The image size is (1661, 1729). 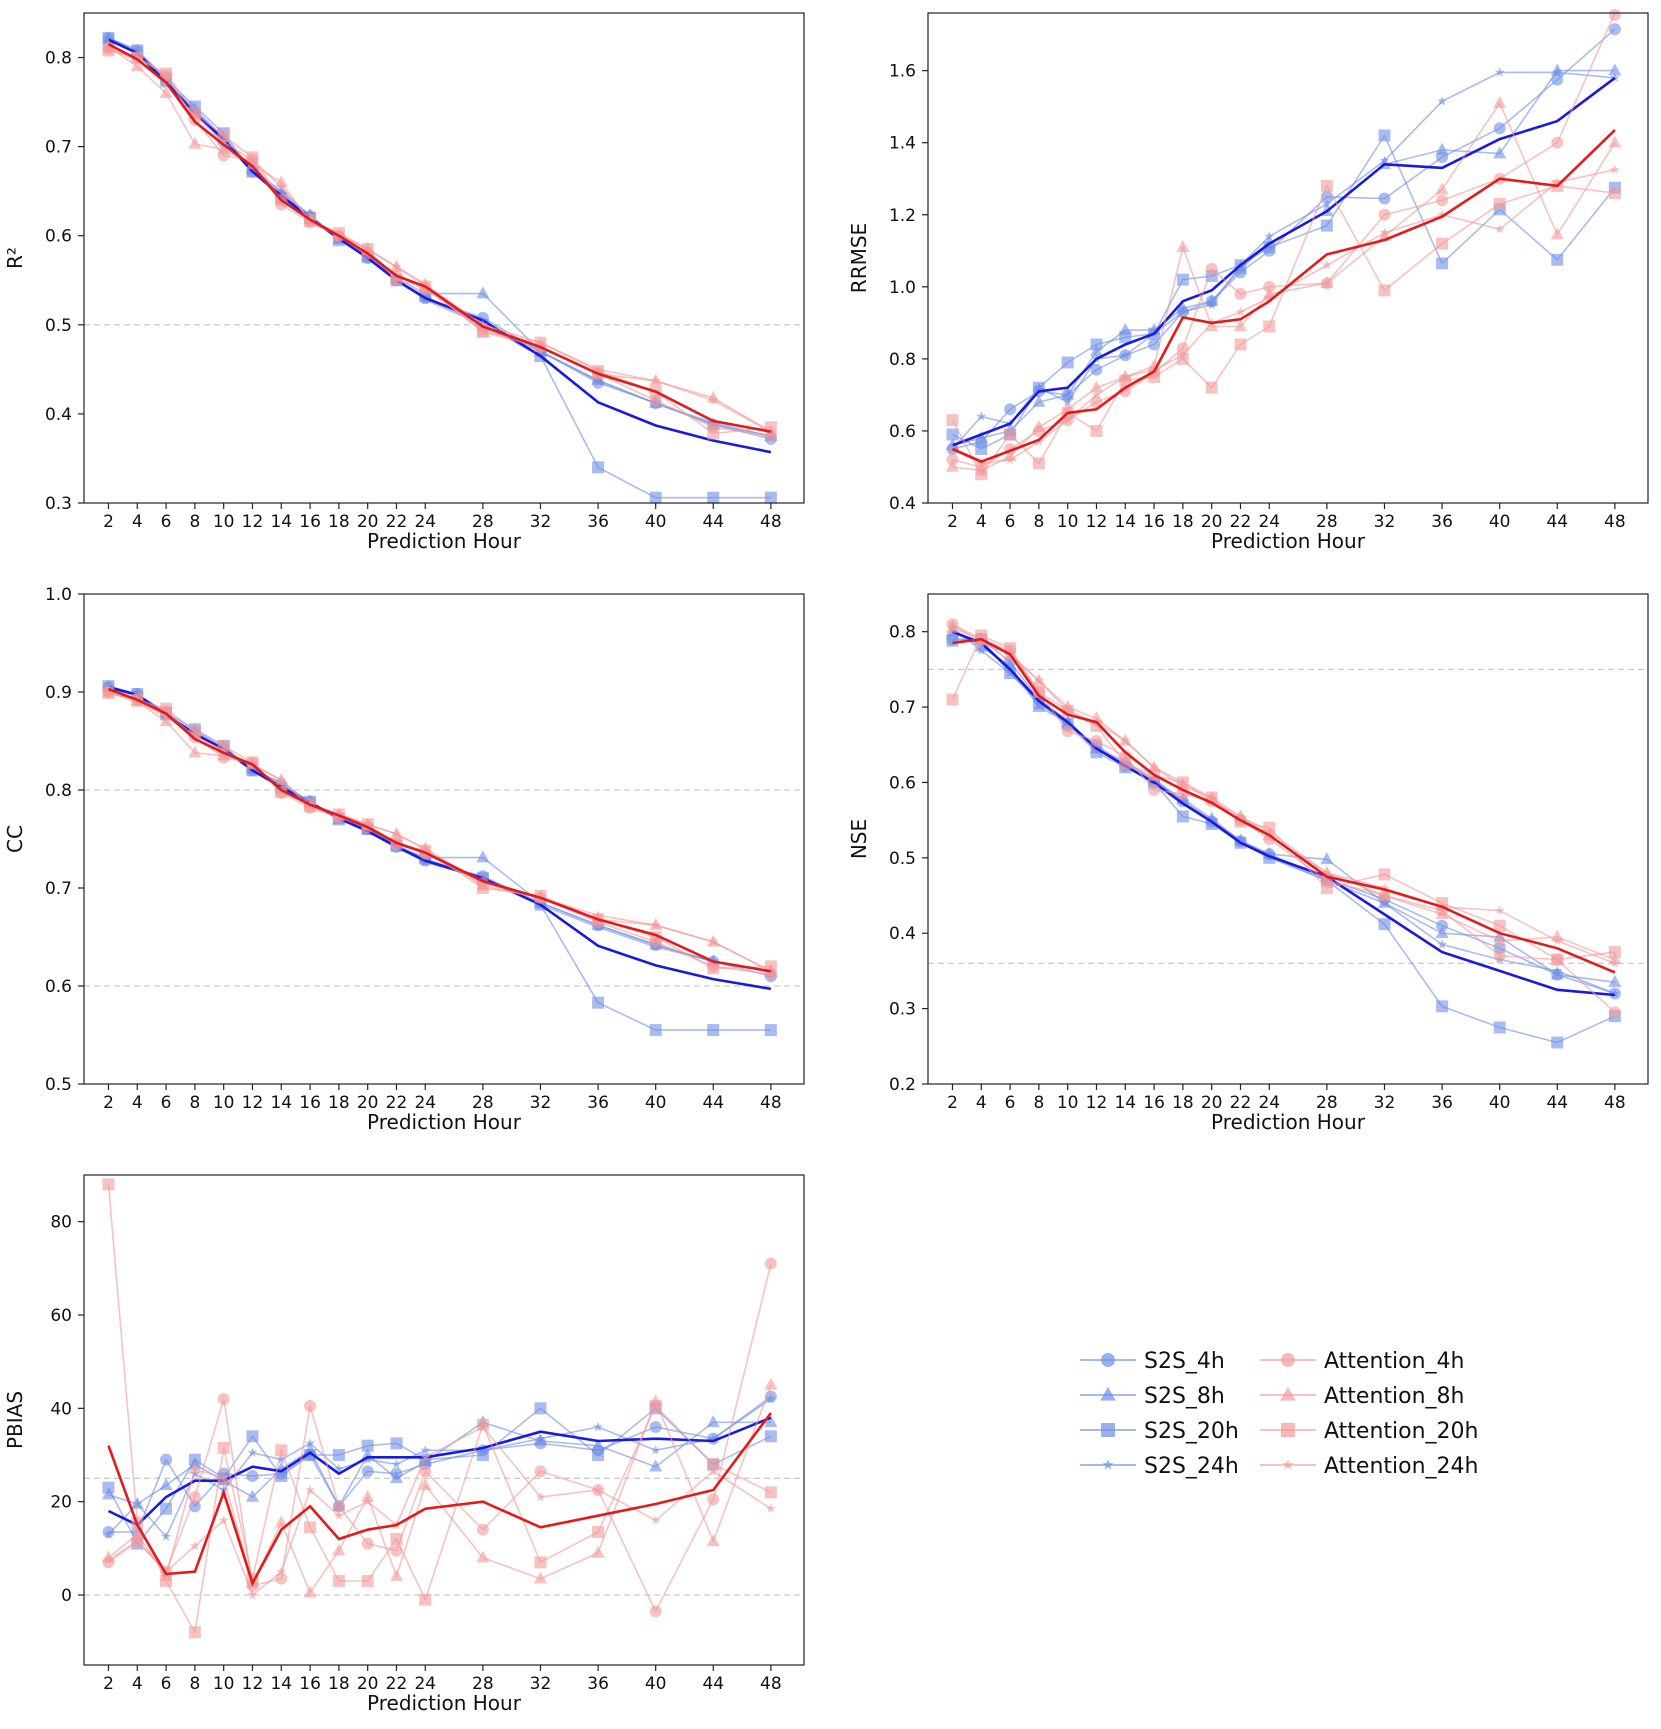 What do you see at coordinates (713, 1684) in the screenshot?
I see `x-tick-label: 44` at bounding box center [713, 1684].